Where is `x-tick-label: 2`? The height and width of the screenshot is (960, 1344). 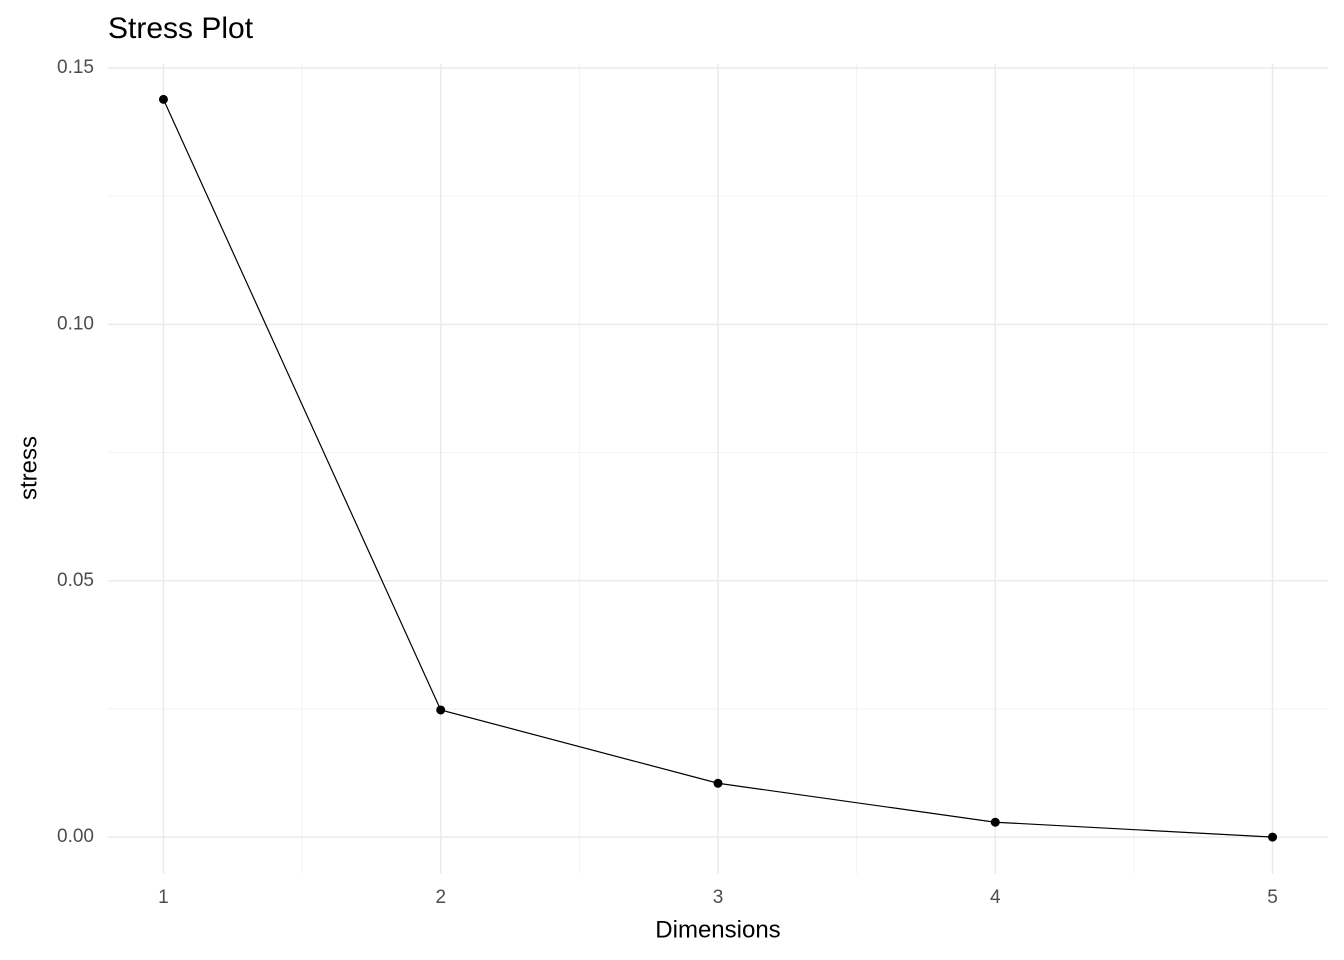
x-tick-label: 2 is located at coordinates (440, 897).